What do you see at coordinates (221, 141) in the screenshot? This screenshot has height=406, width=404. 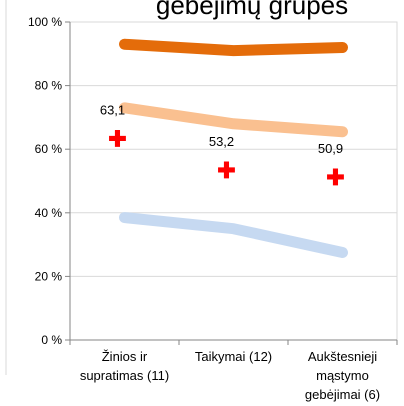 I see `data-label: 53,2` at bounding box center [221, 141].